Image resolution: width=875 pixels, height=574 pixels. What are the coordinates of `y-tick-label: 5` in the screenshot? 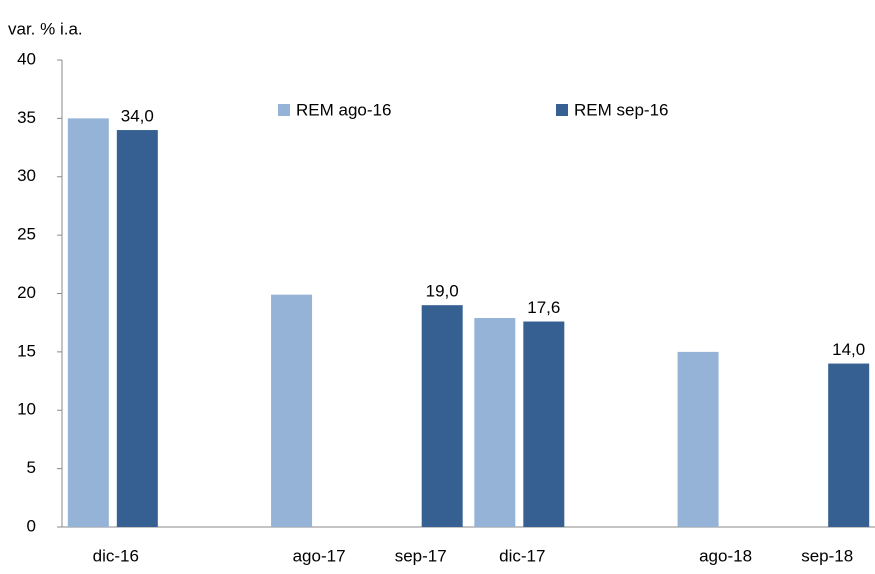 It's located at (31, 467).